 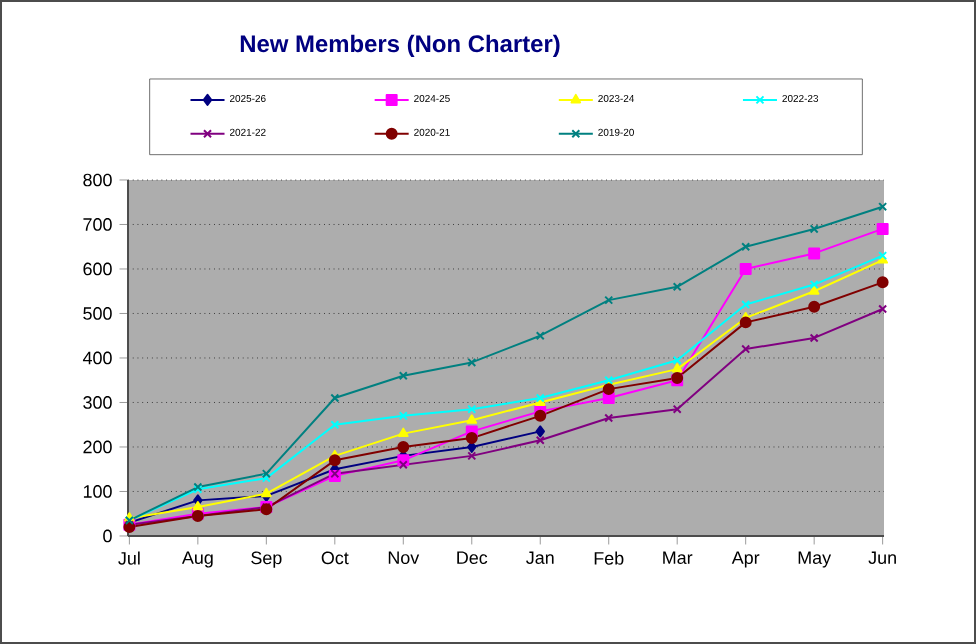 I want to click on chart-title: New Members (Non Charter), so click(x=400, y=45).